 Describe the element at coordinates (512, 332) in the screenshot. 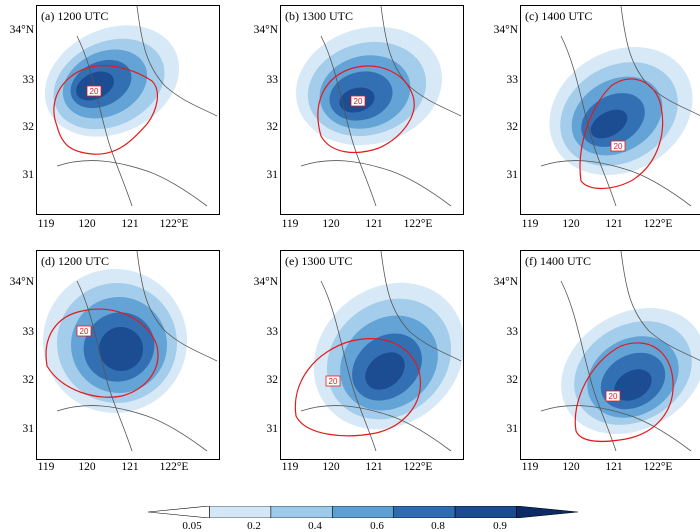

I see `ytick-f-33: 33` at that location.